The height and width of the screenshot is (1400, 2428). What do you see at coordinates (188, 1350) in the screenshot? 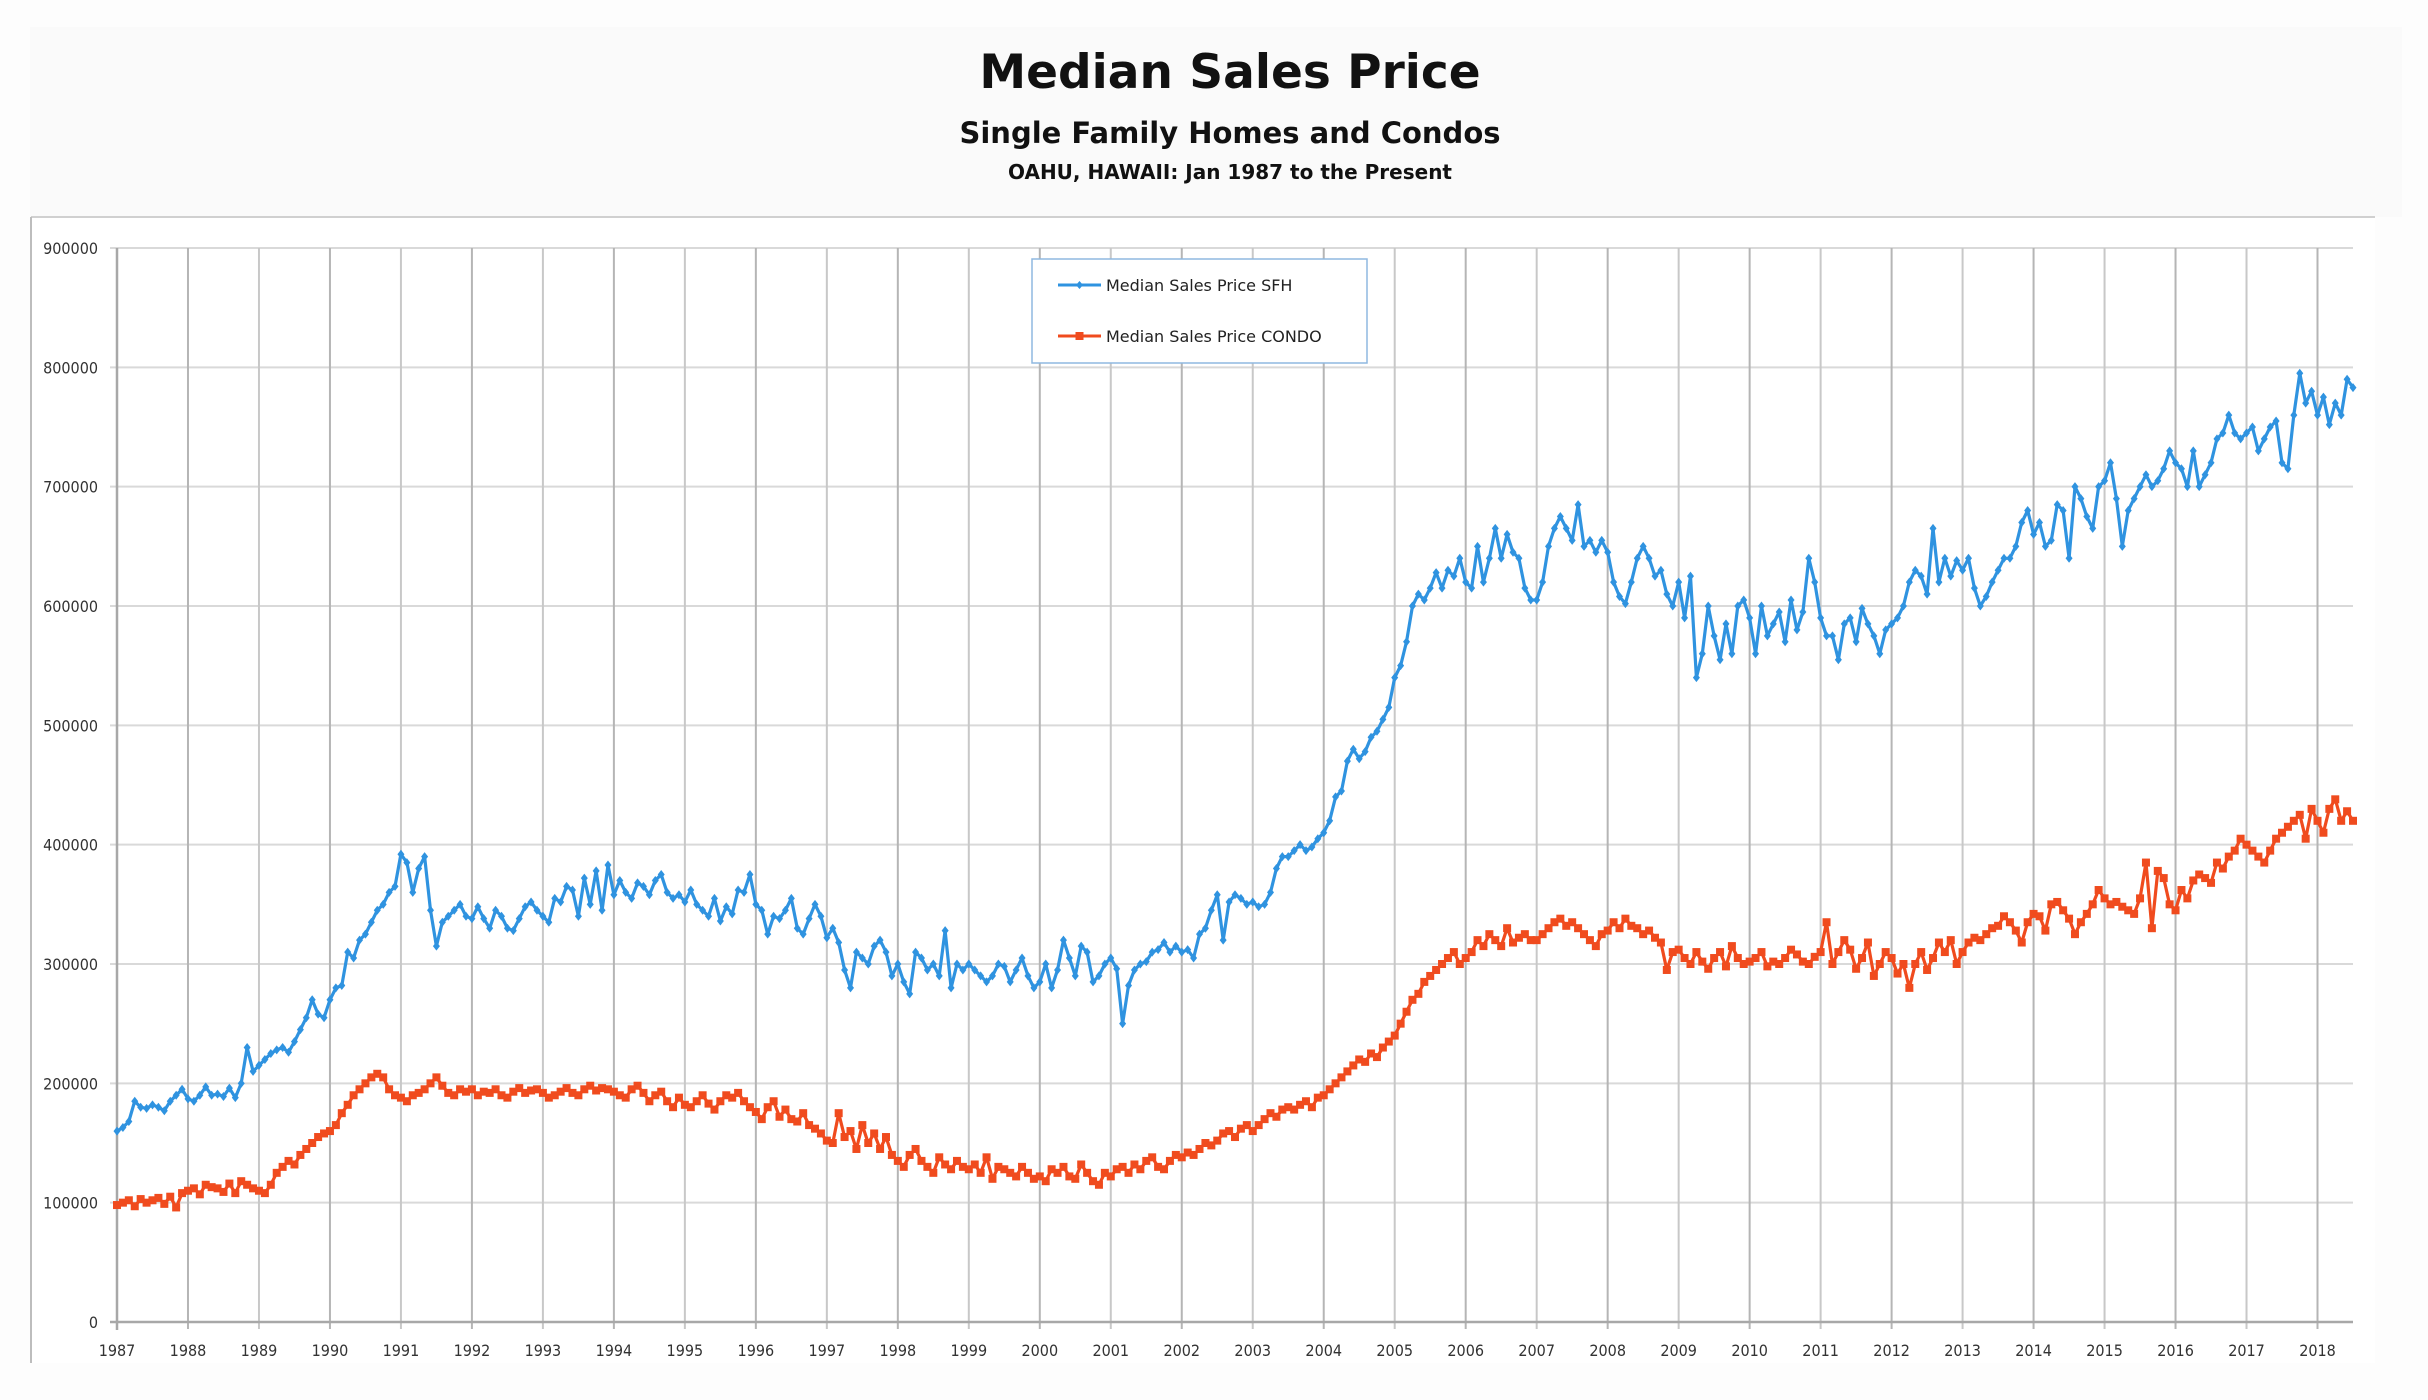
I see `x-tick-label: 1988` at bounding box center [188, 1350].